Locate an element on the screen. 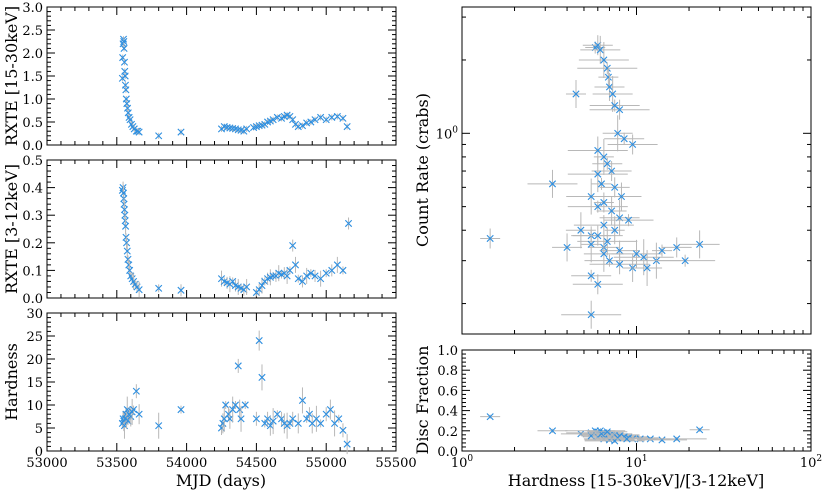  y-tick-label: 0.3 is located at coordinates (32, 216).